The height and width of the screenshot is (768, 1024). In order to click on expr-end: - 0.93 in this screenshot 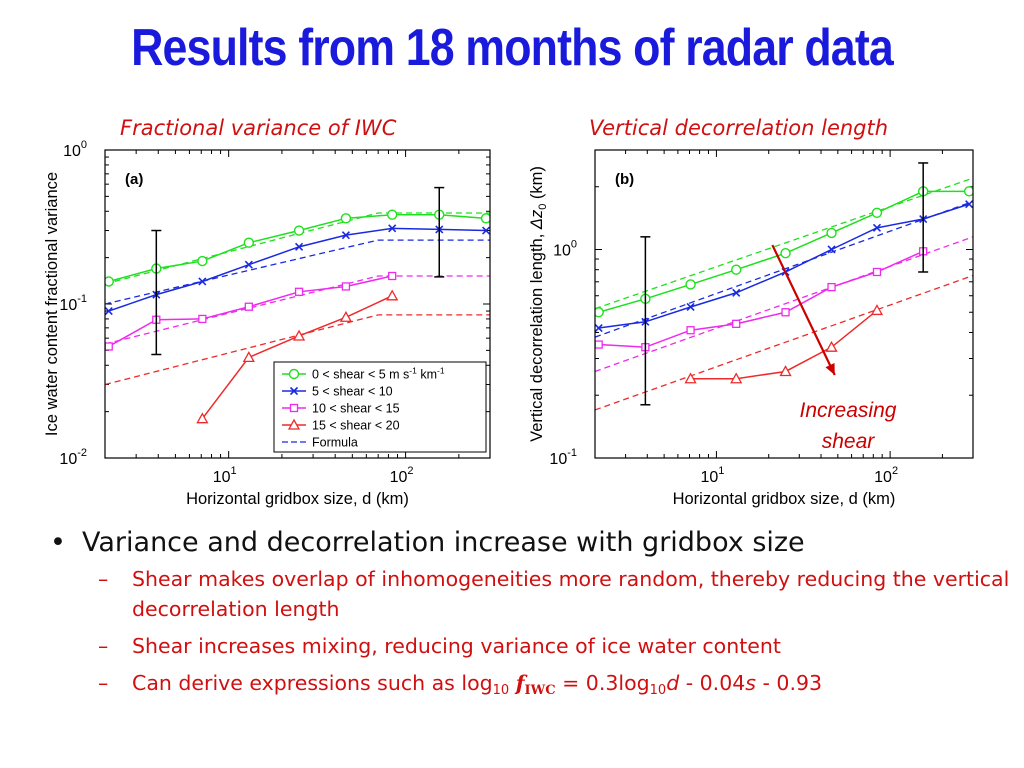, I will do `click(789, 683)`.